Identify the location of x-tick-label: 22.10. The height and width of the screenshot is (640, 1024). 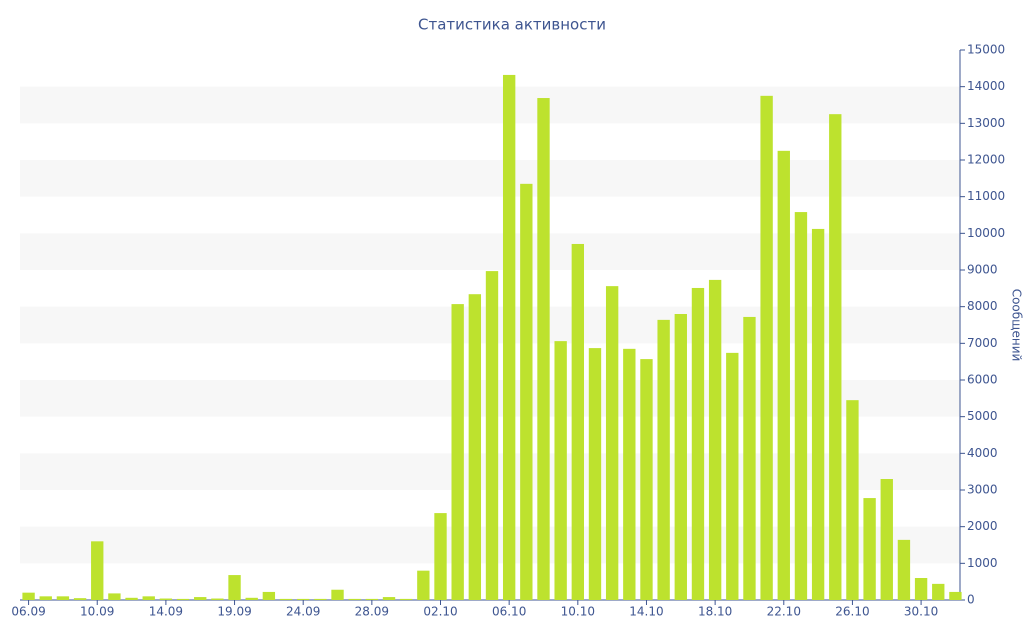
(784, 612).